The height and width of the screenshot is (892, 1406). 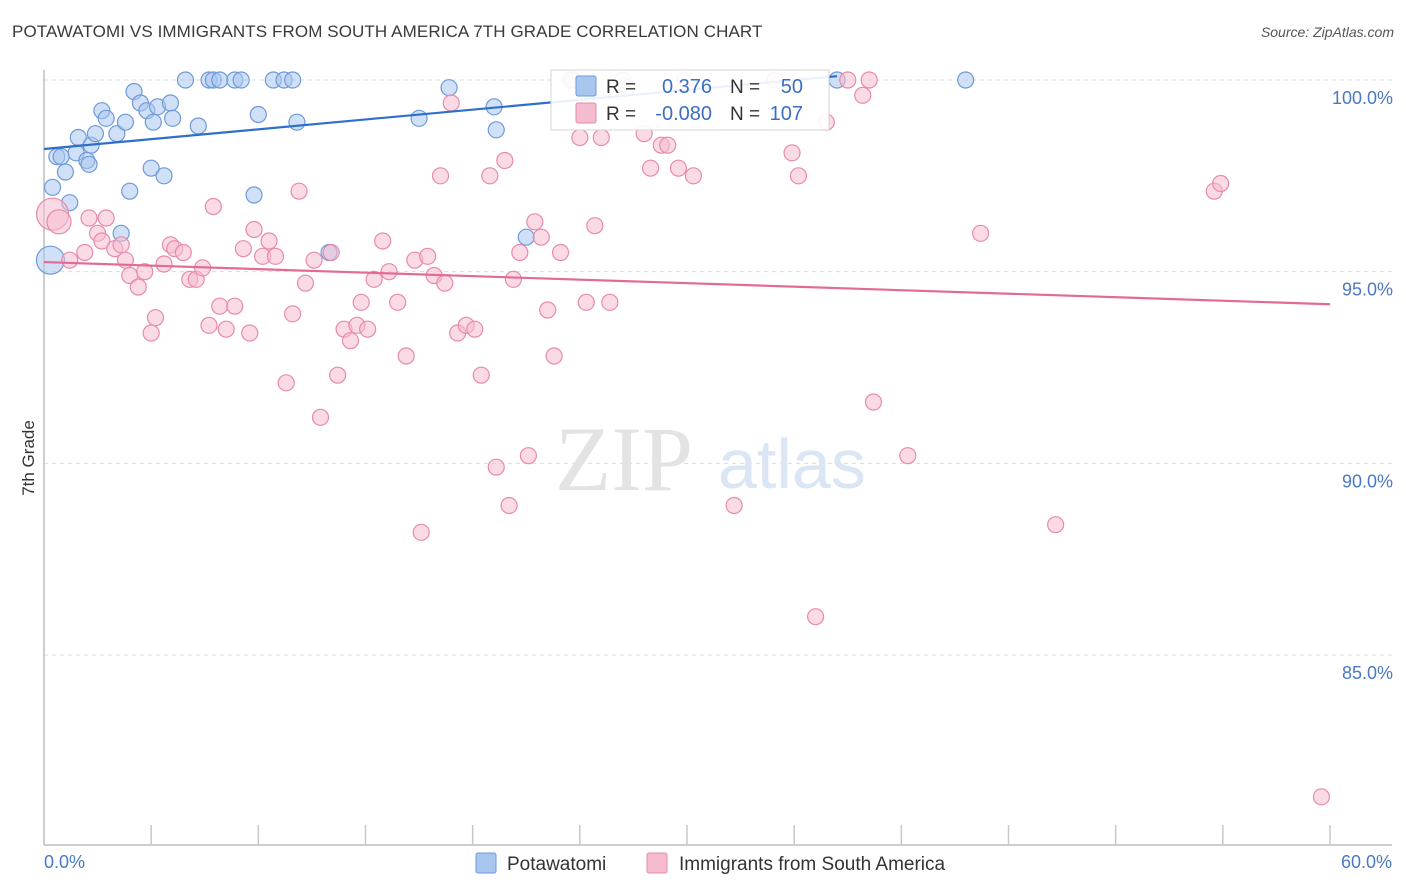 I want to click on stats-n-value-1: 50, so click(x=792, y=87).